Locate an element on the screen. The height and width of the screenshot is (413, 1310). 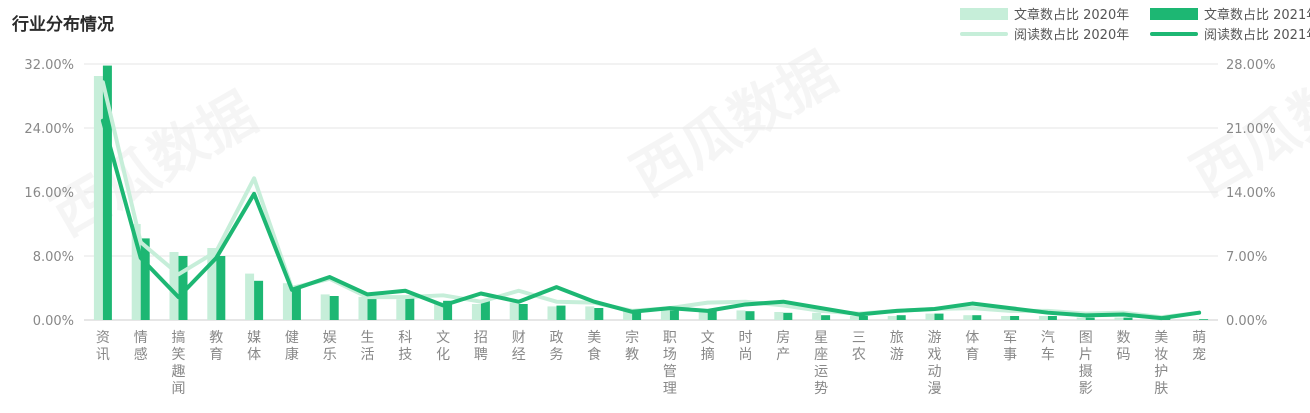
right-axis-tick-label: 28.00% is located at coordinates (1251, 65).